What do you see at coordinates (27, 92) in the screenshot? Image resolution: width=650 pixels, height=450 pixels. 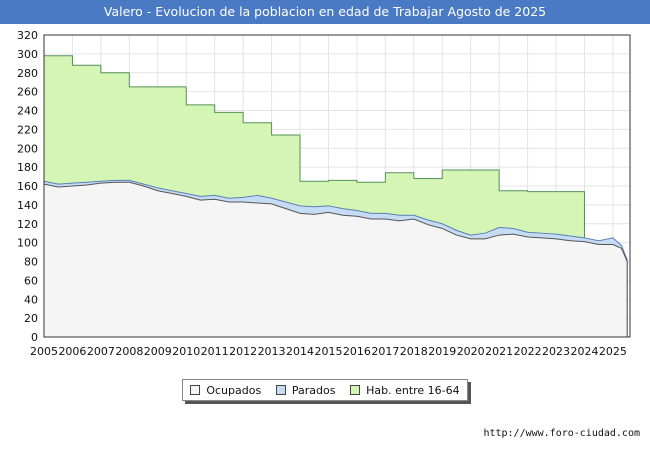 I see `y-tick-label-260: 260` at bounding box center [27, 92].